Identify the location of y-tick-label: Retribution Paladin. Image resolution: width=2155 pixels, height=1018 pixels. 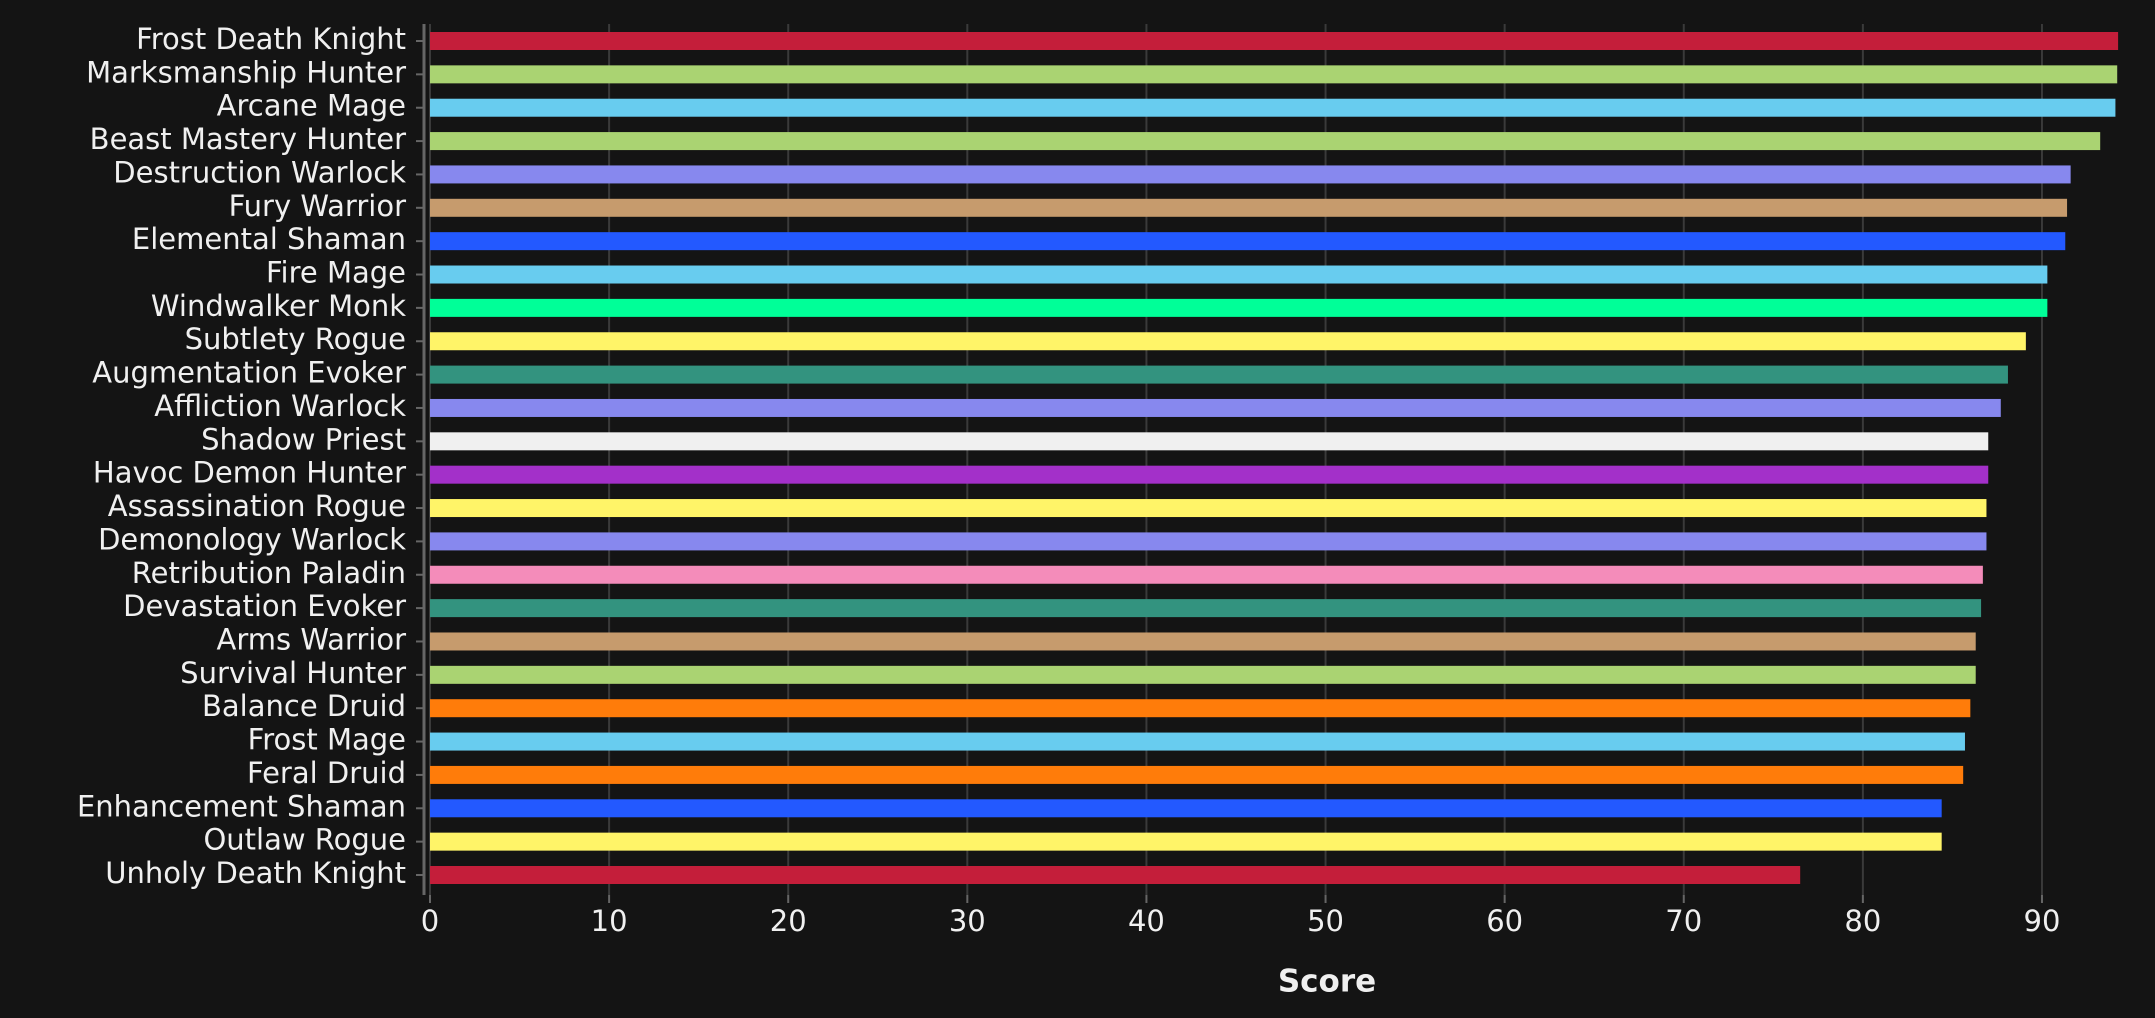
(269, 573).